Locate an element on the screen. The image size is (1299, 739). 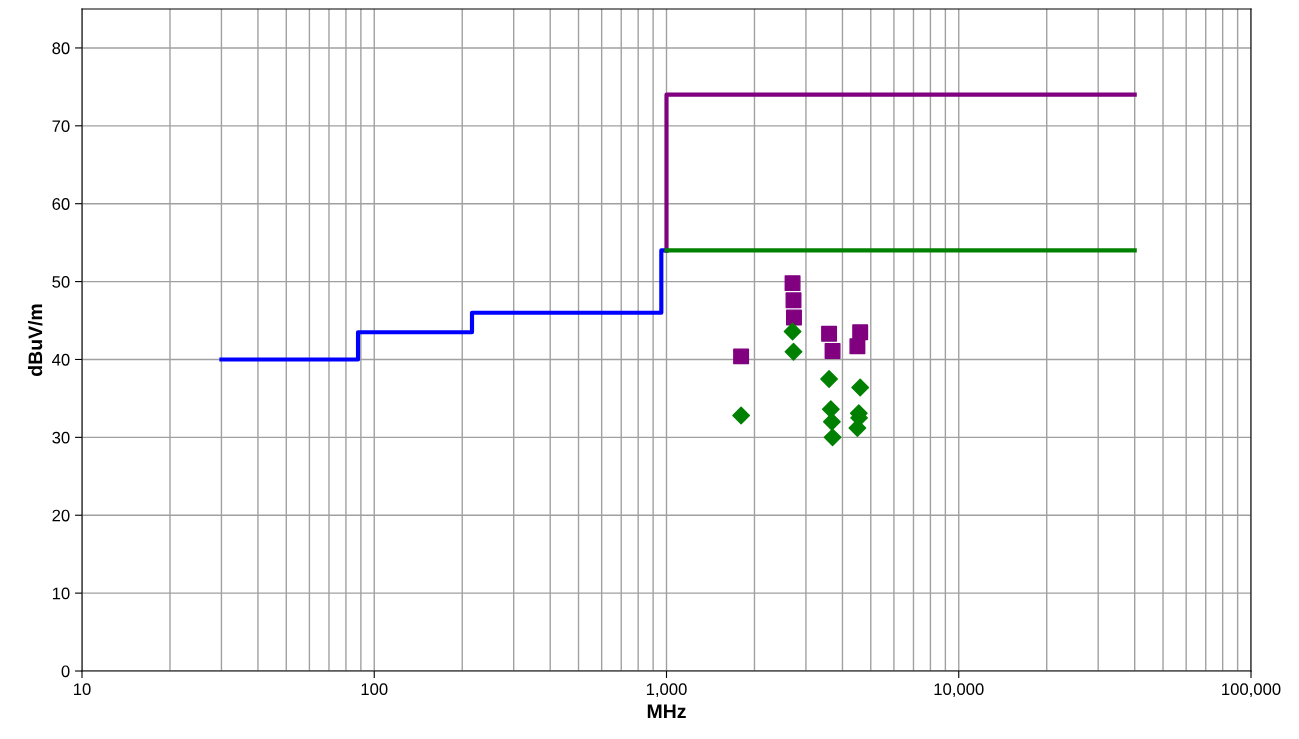
y-tick-label: 0 is located at coordinates (65, 671).